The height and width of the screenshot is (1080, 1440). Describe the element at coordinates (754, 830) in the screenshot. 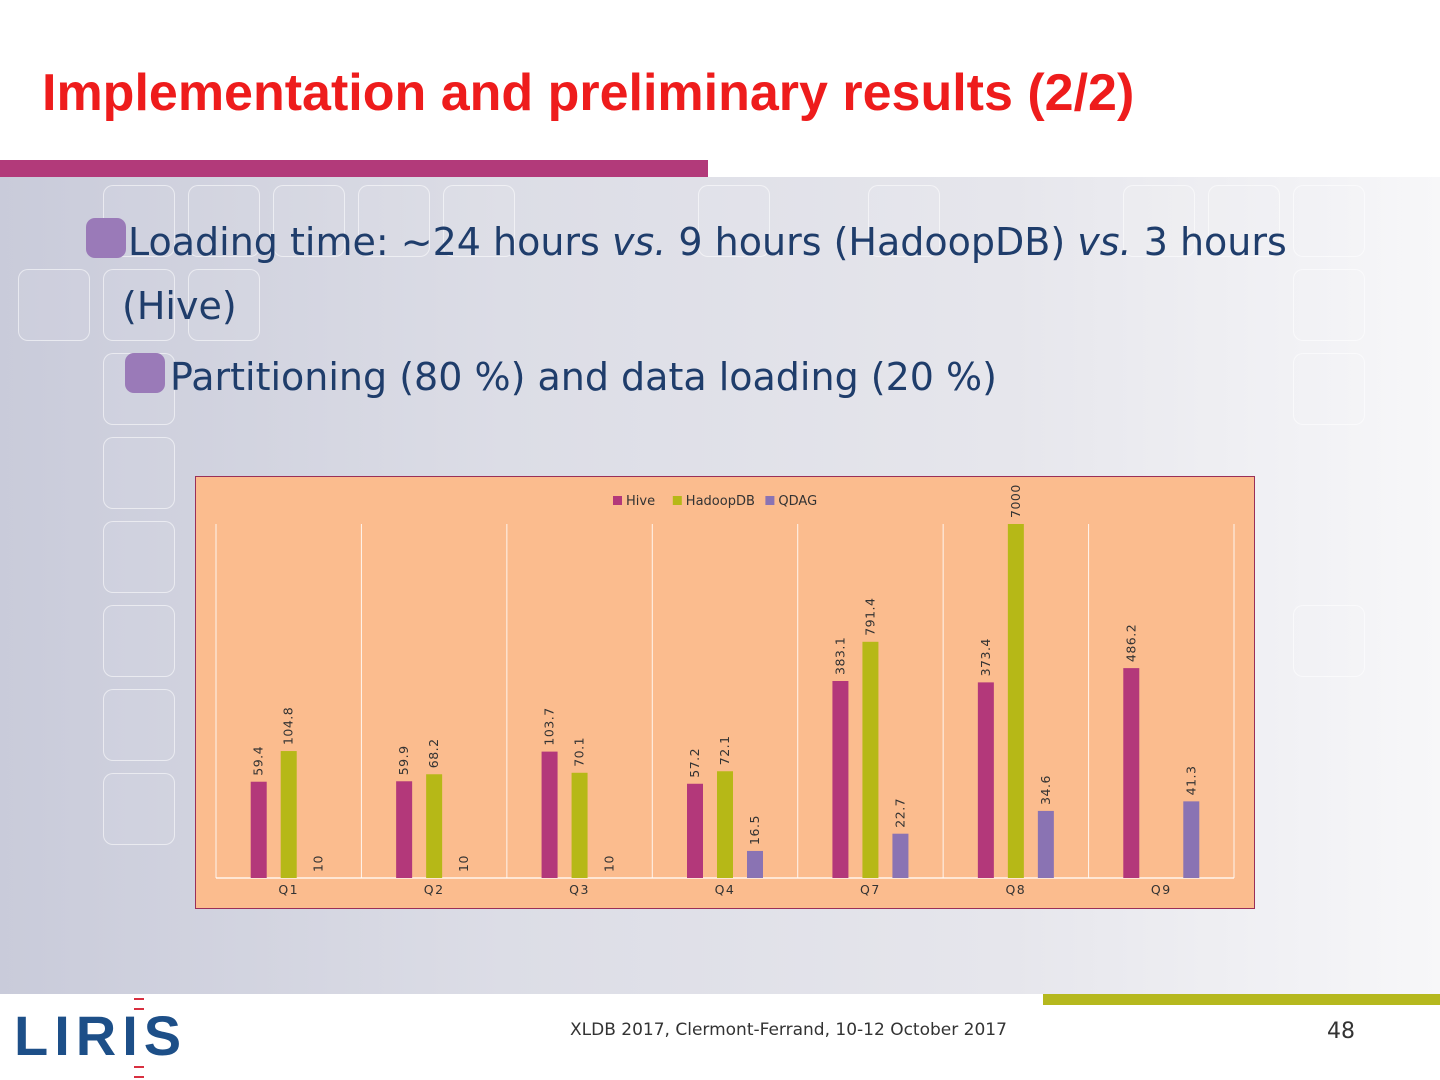

I see `data-label: 16.5` at that location.